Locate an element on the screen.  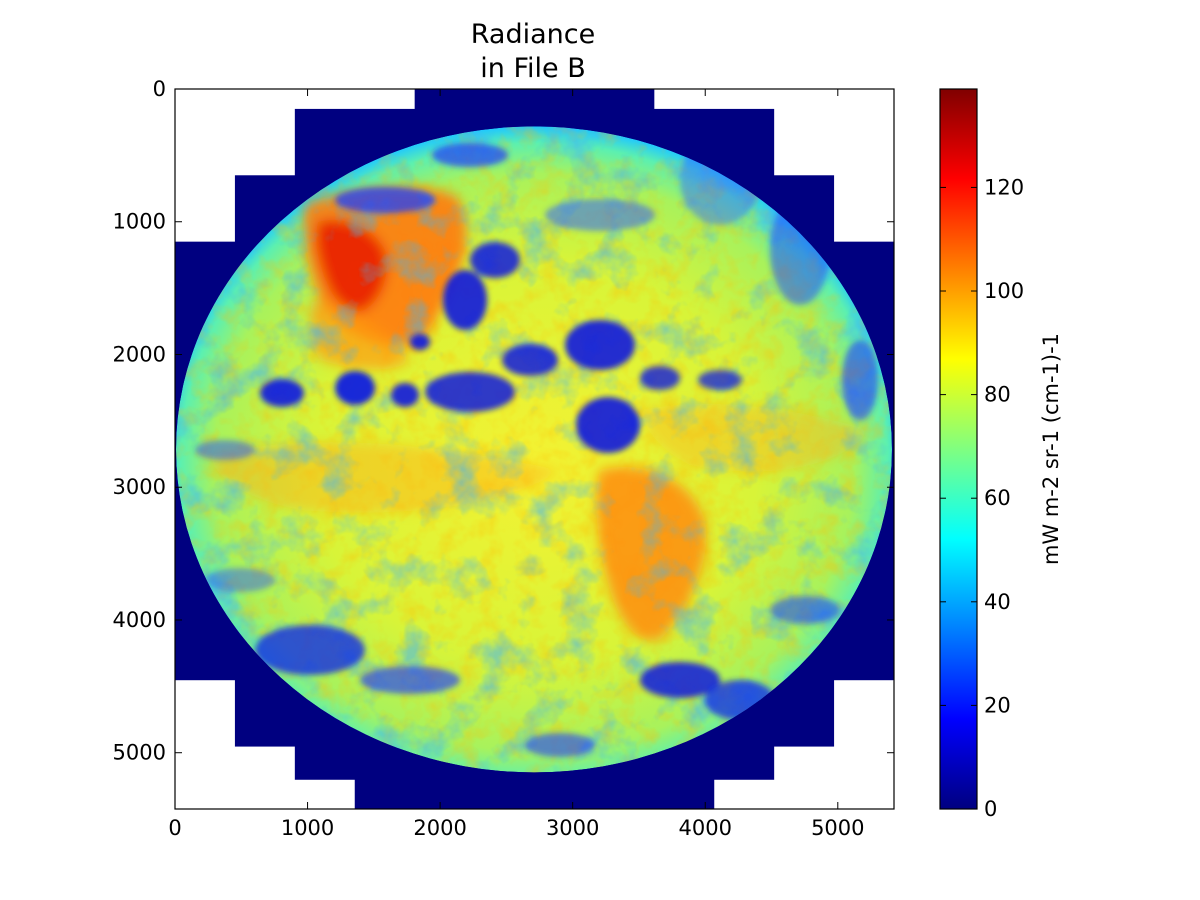
colorbar-tick-label: 0 is located at coordinates (990, 809).